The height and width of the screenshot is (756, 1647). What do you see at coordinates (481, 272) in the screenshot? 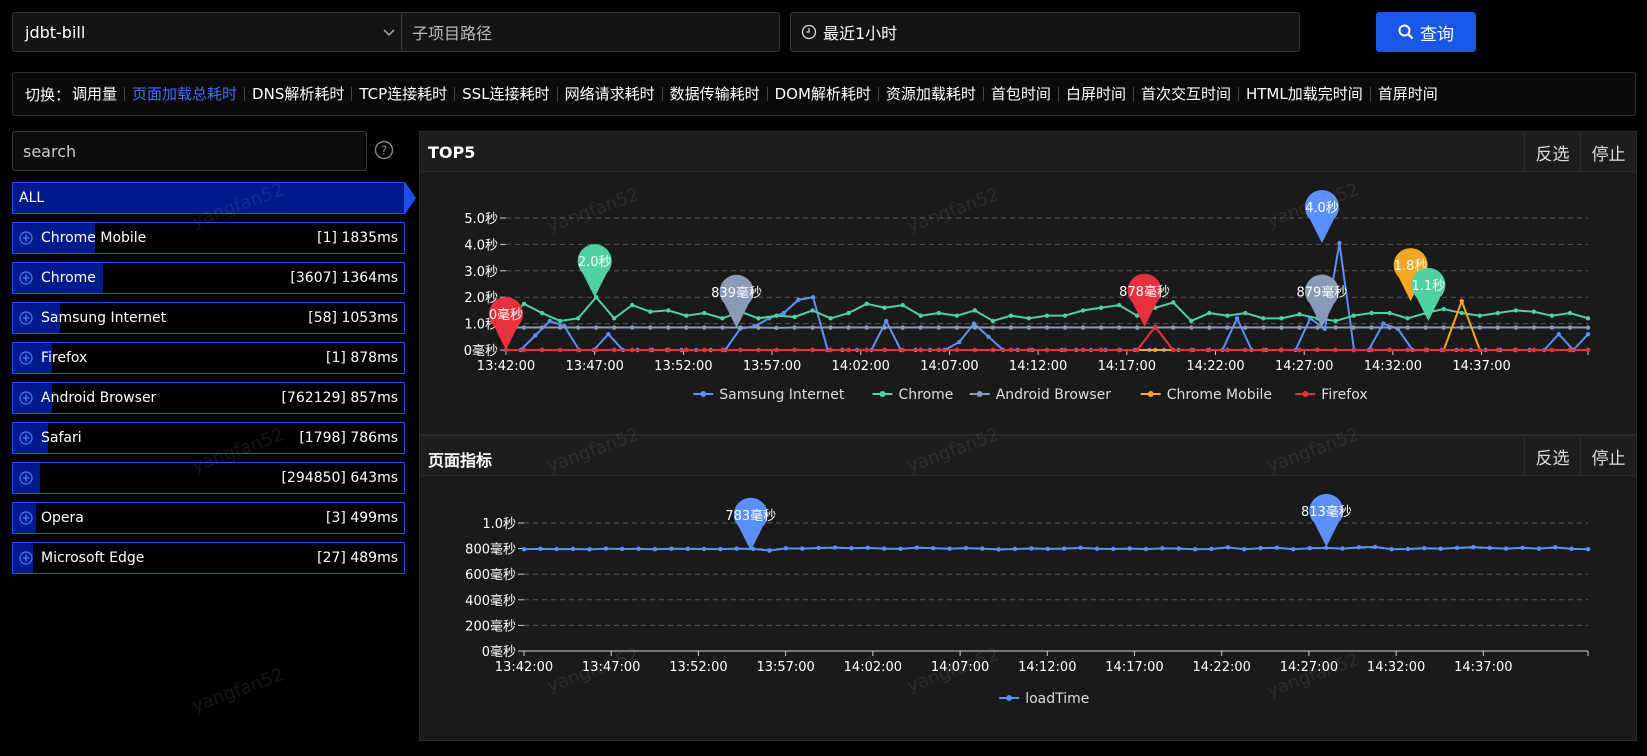
I see `y-tick-label: 3.0秒` at bounding box center [481, 272].